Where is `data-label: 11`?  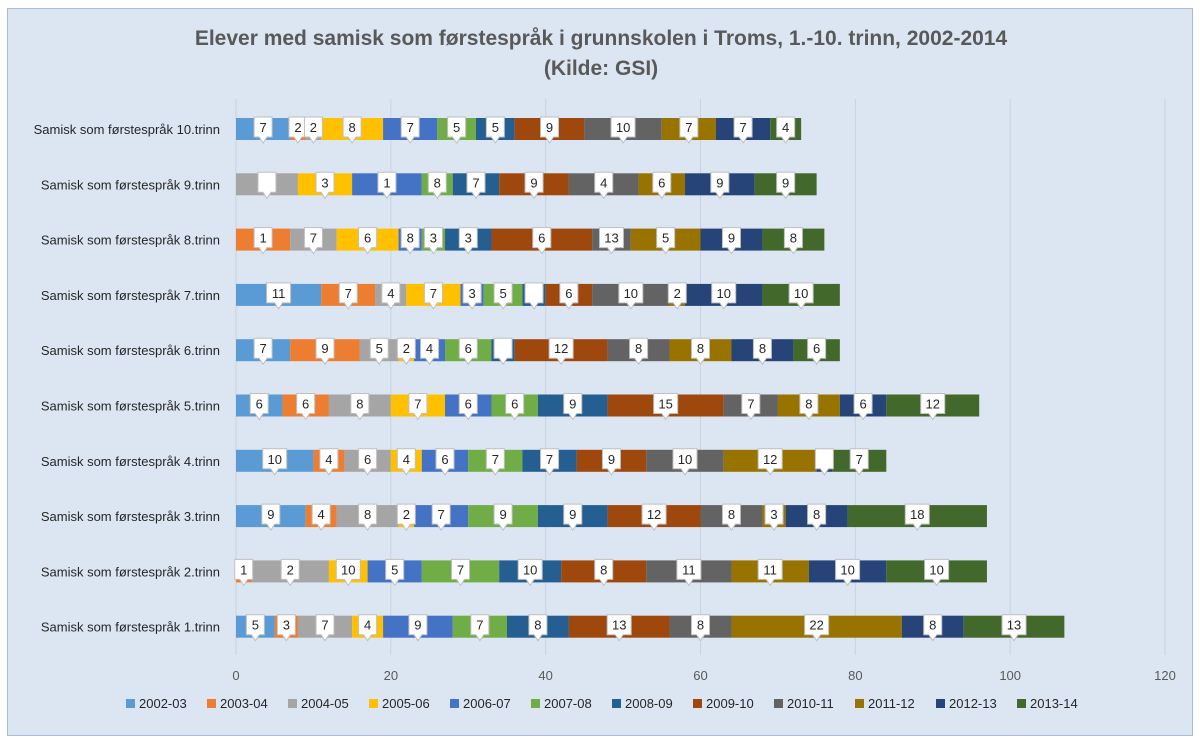
data-label: 11 is located at coordinates (770, 569).